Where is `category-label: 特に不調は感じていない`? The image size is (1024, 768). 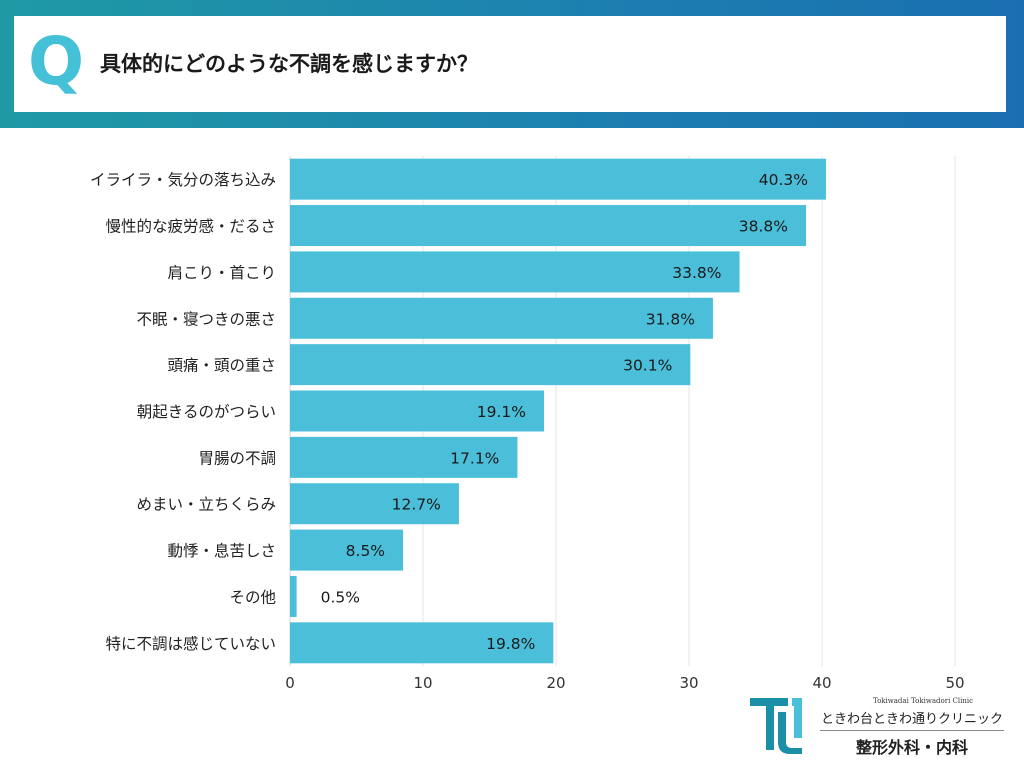
category-label: 特に不調は感じていない is located at coordinates (190, 644).